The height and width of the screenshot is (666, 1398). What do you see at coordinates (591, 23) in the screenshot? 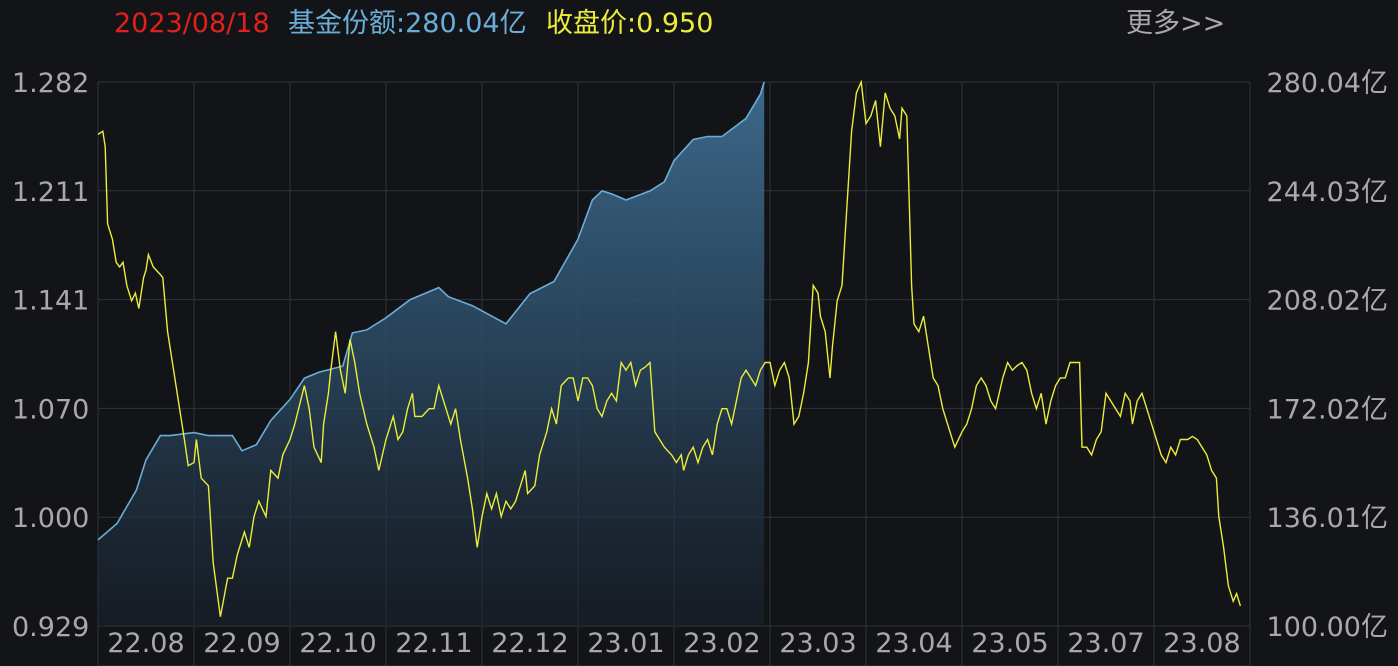
I see `header-price-label: 收盘价:` at bounding box center [591, 23].